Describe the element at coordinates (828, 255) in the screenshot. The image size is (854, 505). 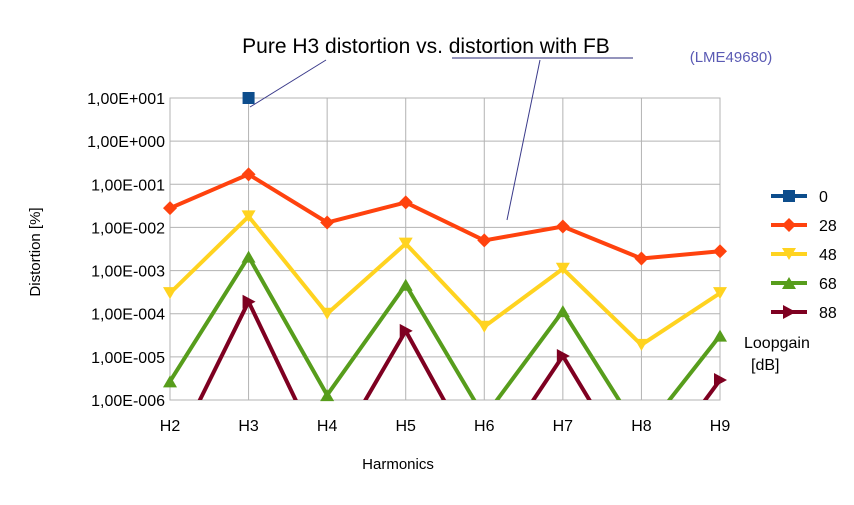
I see `legend-label: 48` at that location.